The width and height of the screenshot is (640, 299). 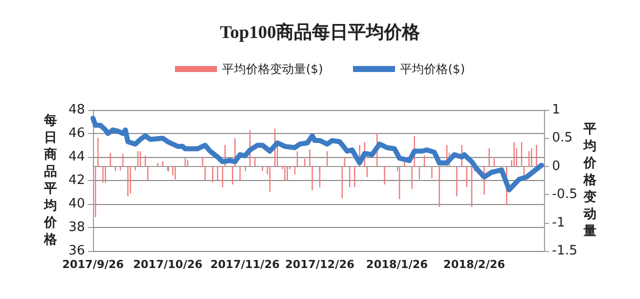 I want to click on y-tick-label: 44, so click(x=76, y=157).